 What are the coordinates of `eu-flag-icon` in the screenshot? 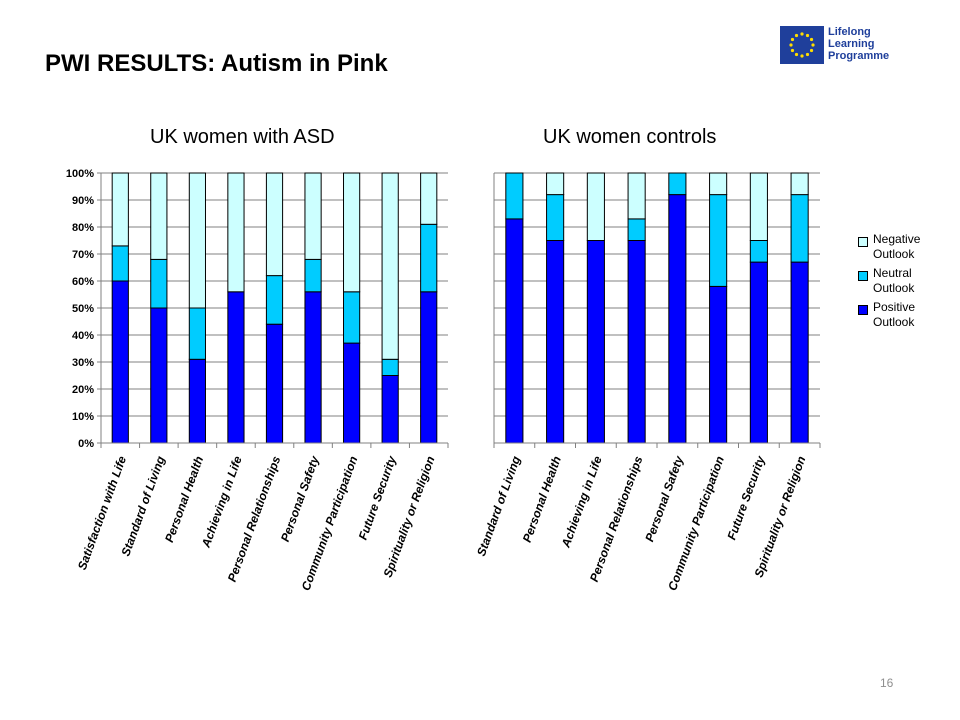 It's located at (802, 45).